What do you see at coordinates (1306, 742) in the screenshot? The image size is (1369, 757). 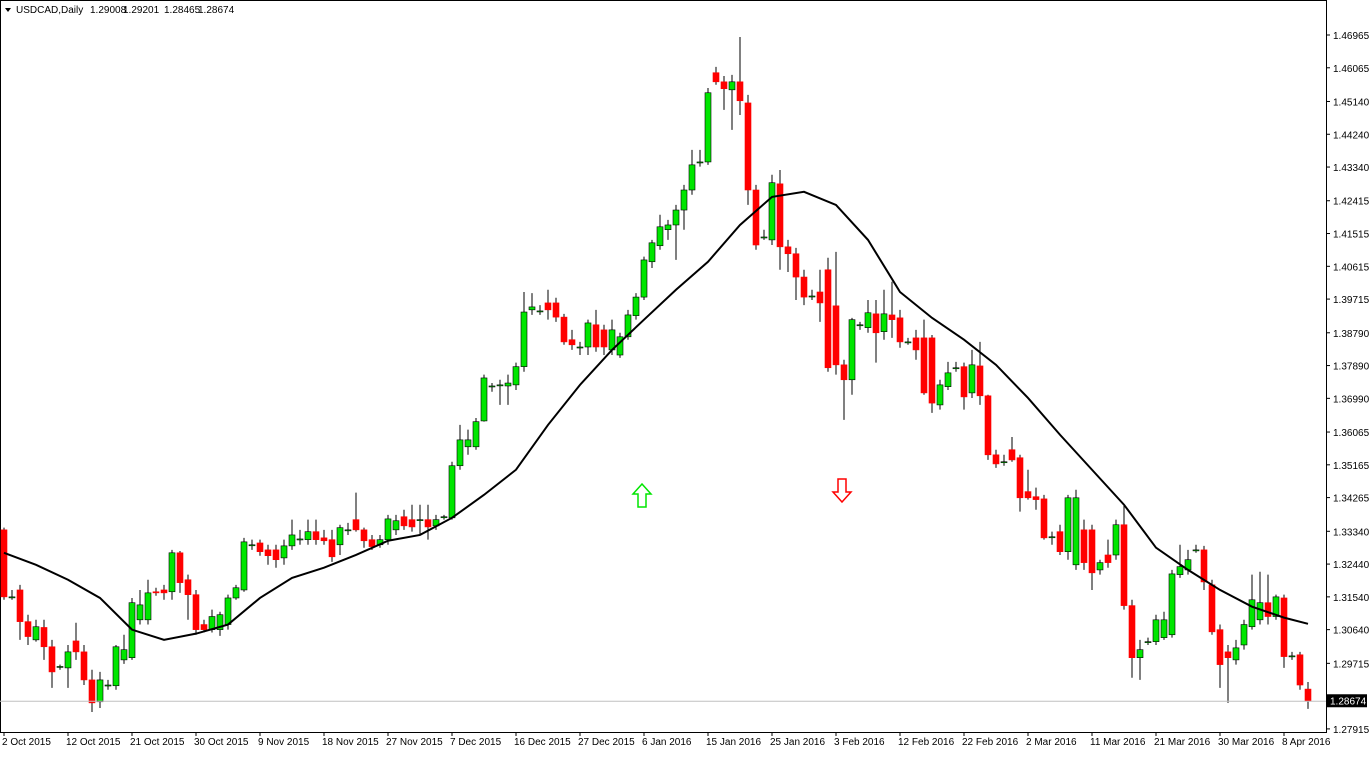 I see `x-tick-label: 8 Apr 2016` at bounding box center [1306, 742].